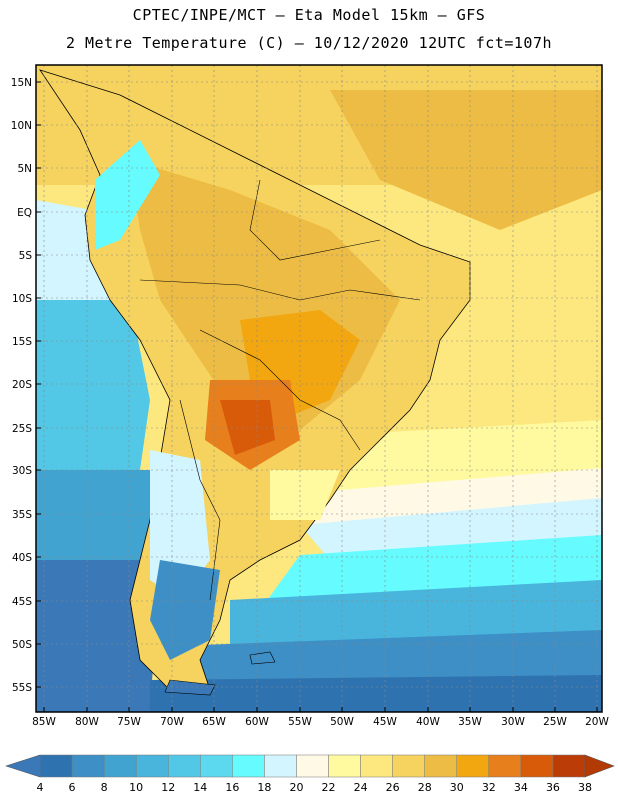  What do you see at coordinates (385, 722) in the screenshot?
I see `lon-label: 45W` at bounding box center [385, 722].